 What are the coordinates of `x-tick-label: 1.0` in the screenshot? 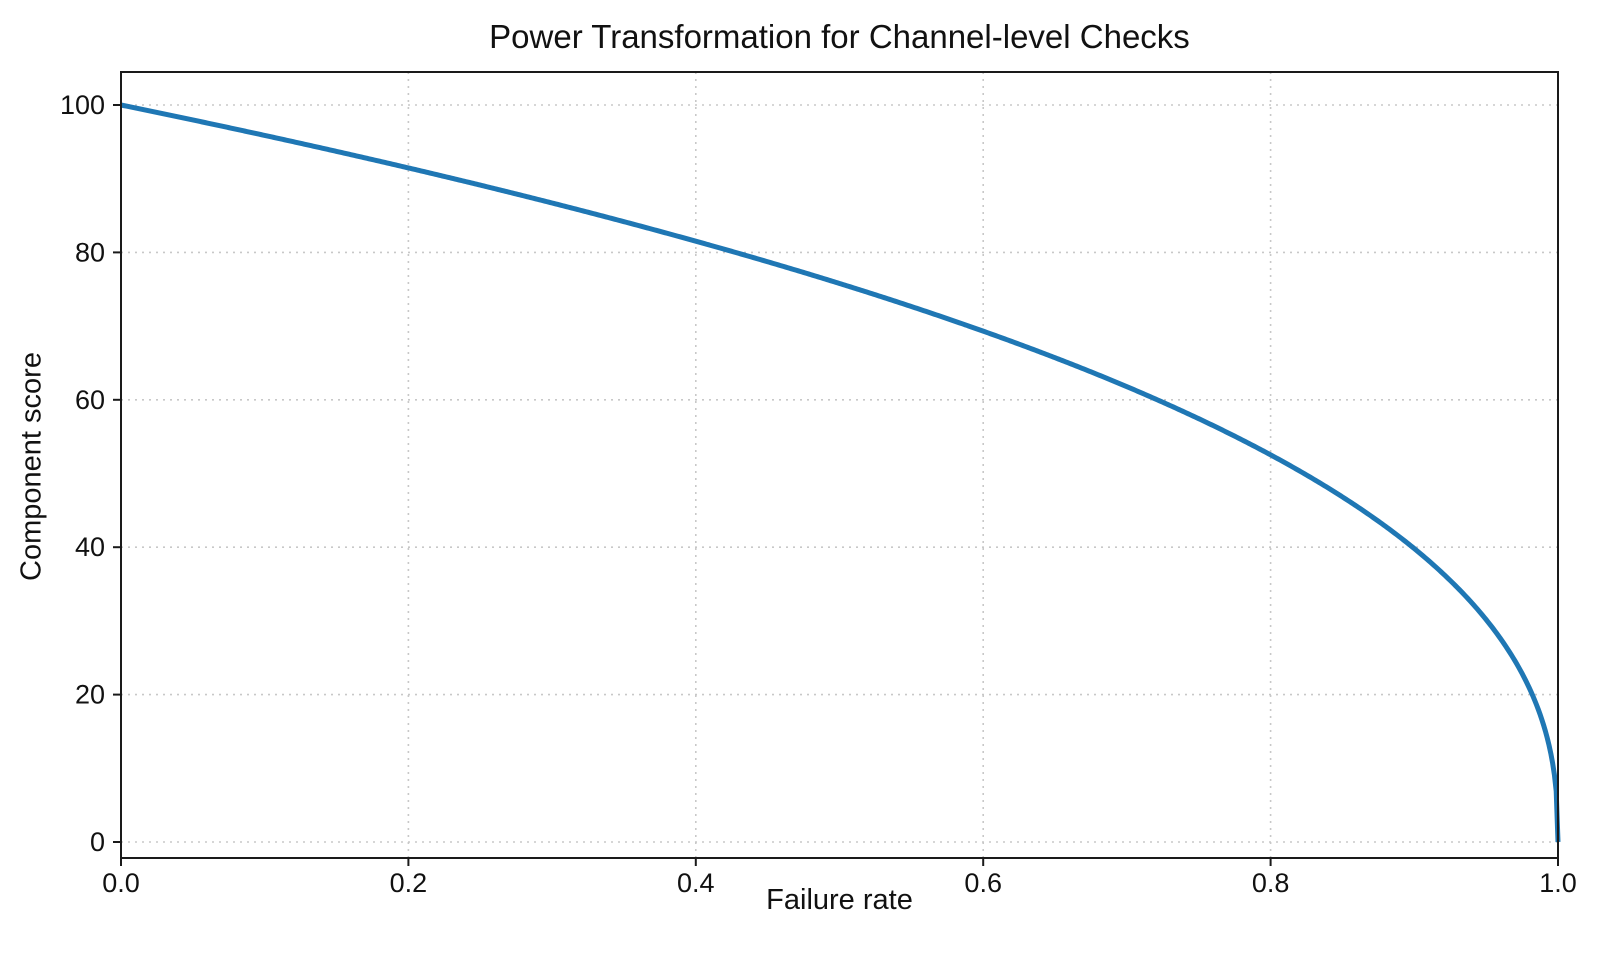 It's located at (1558, 883).